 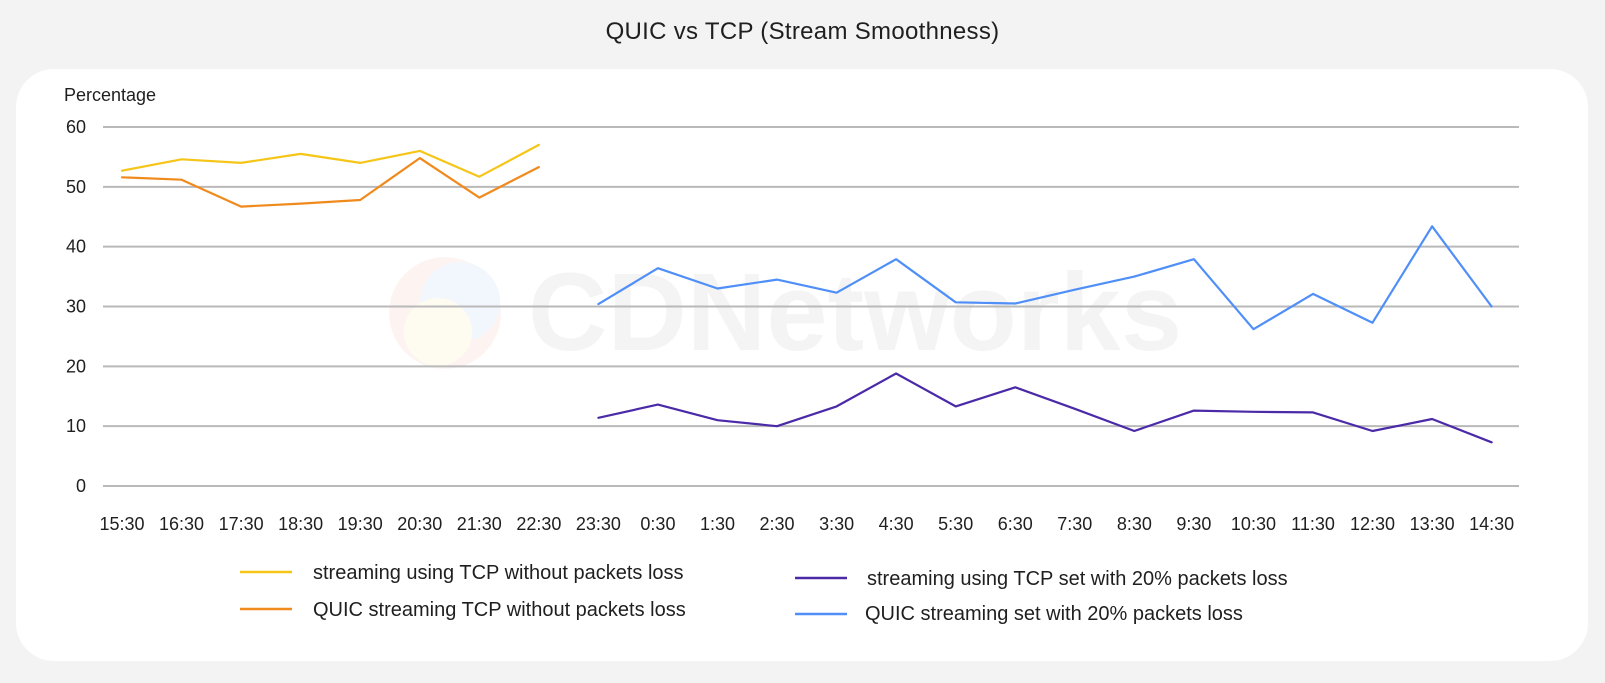 I want to click on x-tick-label: 14:30, so click(x=1491, y=524).